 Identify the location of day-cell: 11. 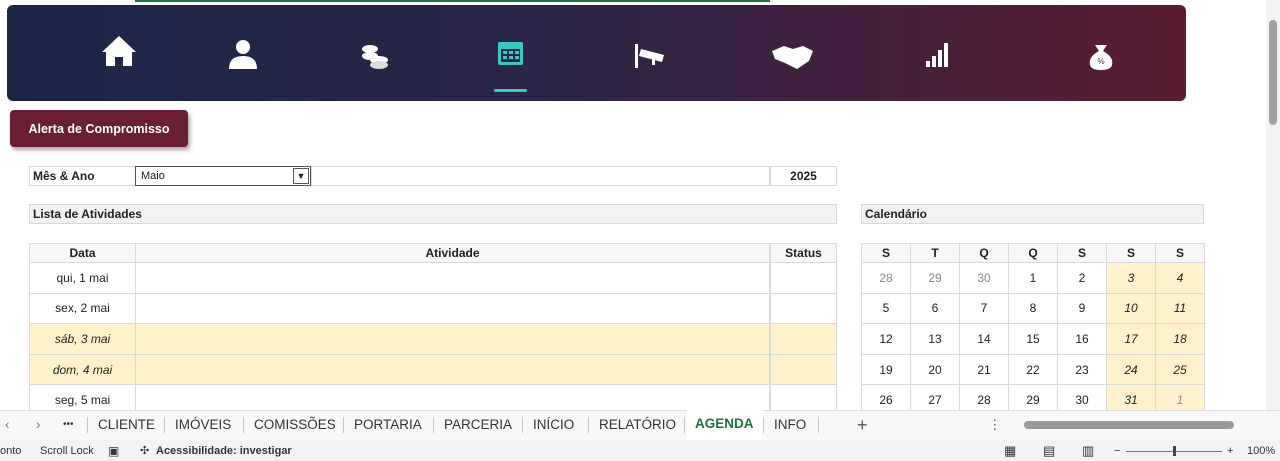
(1180, 308).